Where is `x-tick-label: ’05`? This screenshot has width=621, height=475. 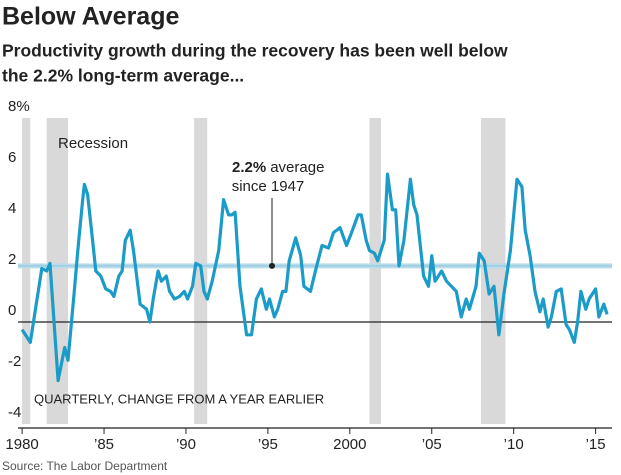 x-tick-label: ’05 is located at coordinates (432, 444).